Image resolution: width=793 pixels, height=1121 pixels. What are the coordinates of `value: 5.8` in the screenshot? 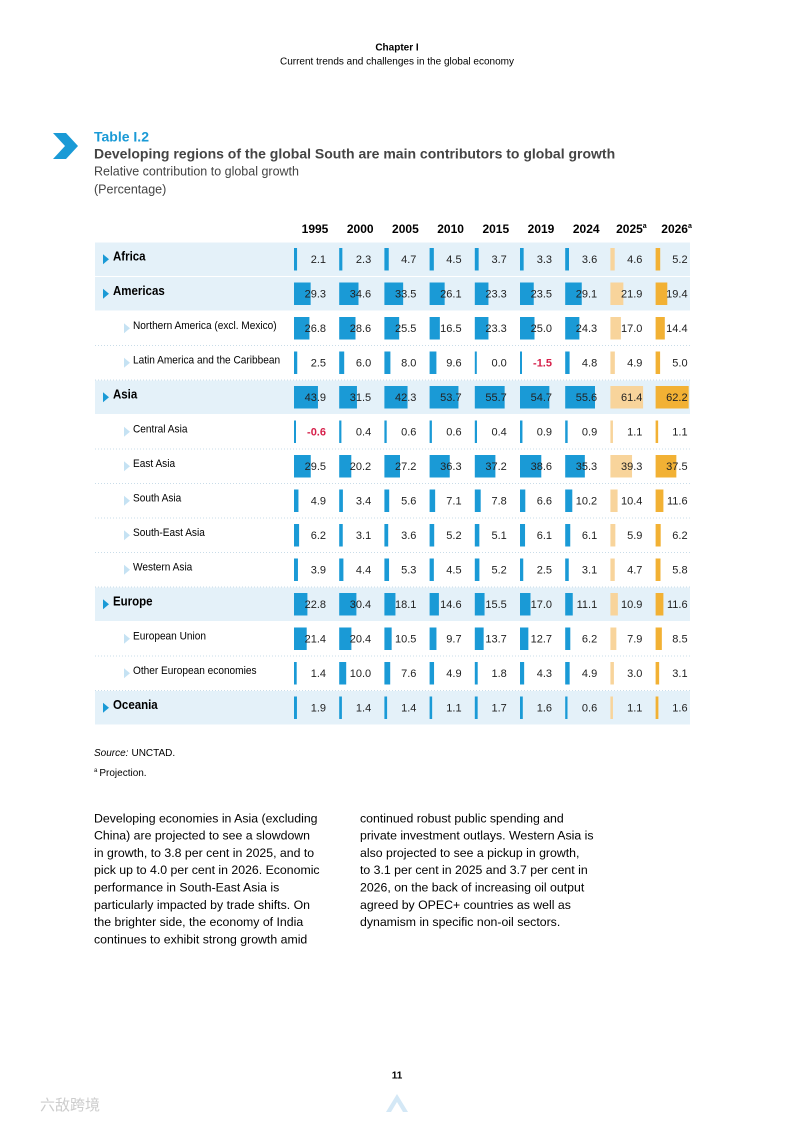 It's located at (679, 571).